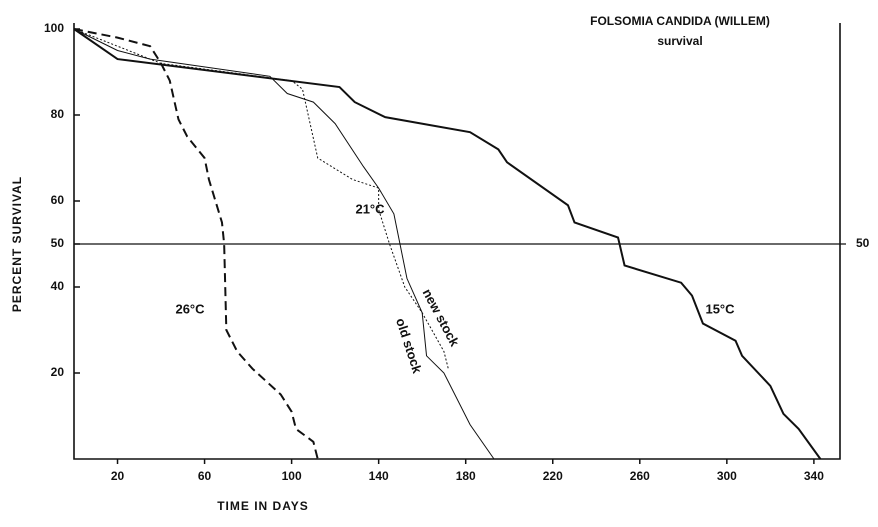  What do you see at coordinates (58, 243) in the screenshot?
I see `y-tick-label: 50` at bounding box center [58, 243].